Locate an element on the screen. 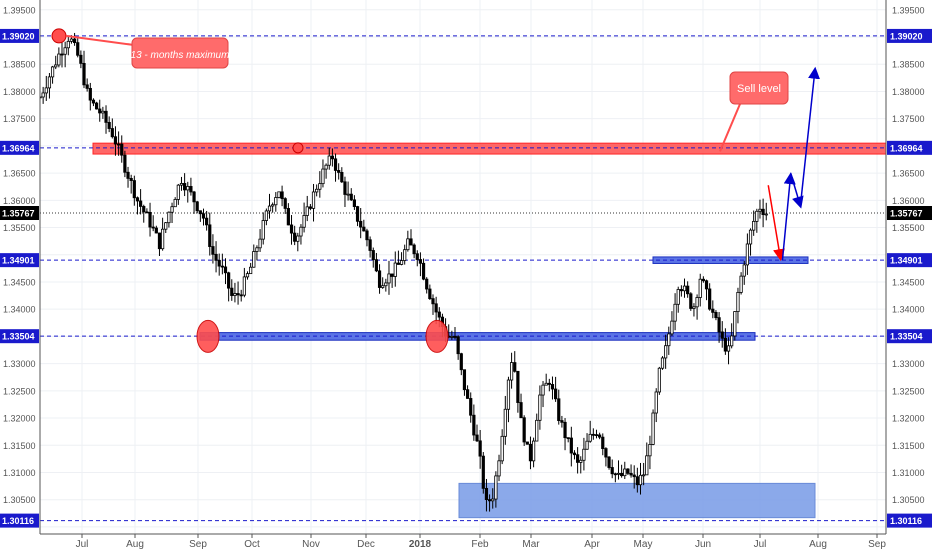 The height and width of the screenshot is (555, 932). right-tick-label: 1.33000 is located at coordinates (908, 364).